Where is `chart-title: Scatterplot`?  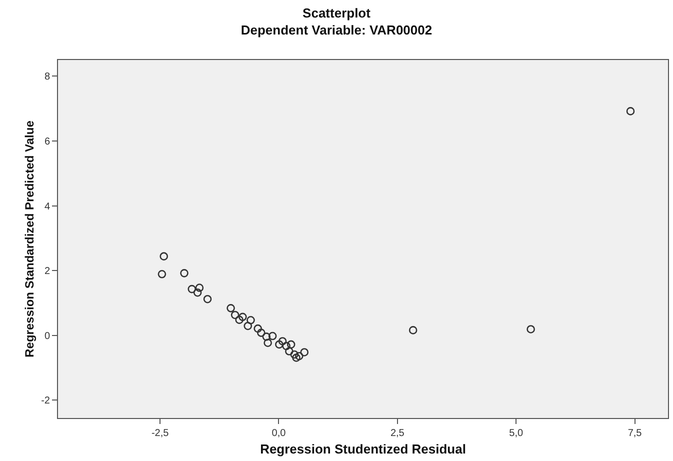
chart-title: Scatterplot is located at coordinates (337, 13).